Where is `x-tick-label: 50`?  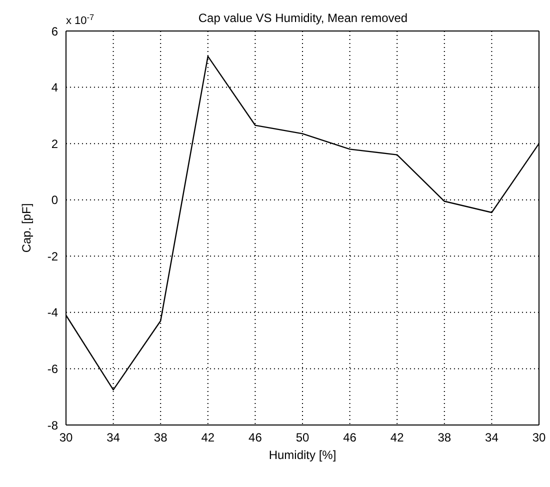 x-tick-label: 50 is located at coordinates (303, 437).